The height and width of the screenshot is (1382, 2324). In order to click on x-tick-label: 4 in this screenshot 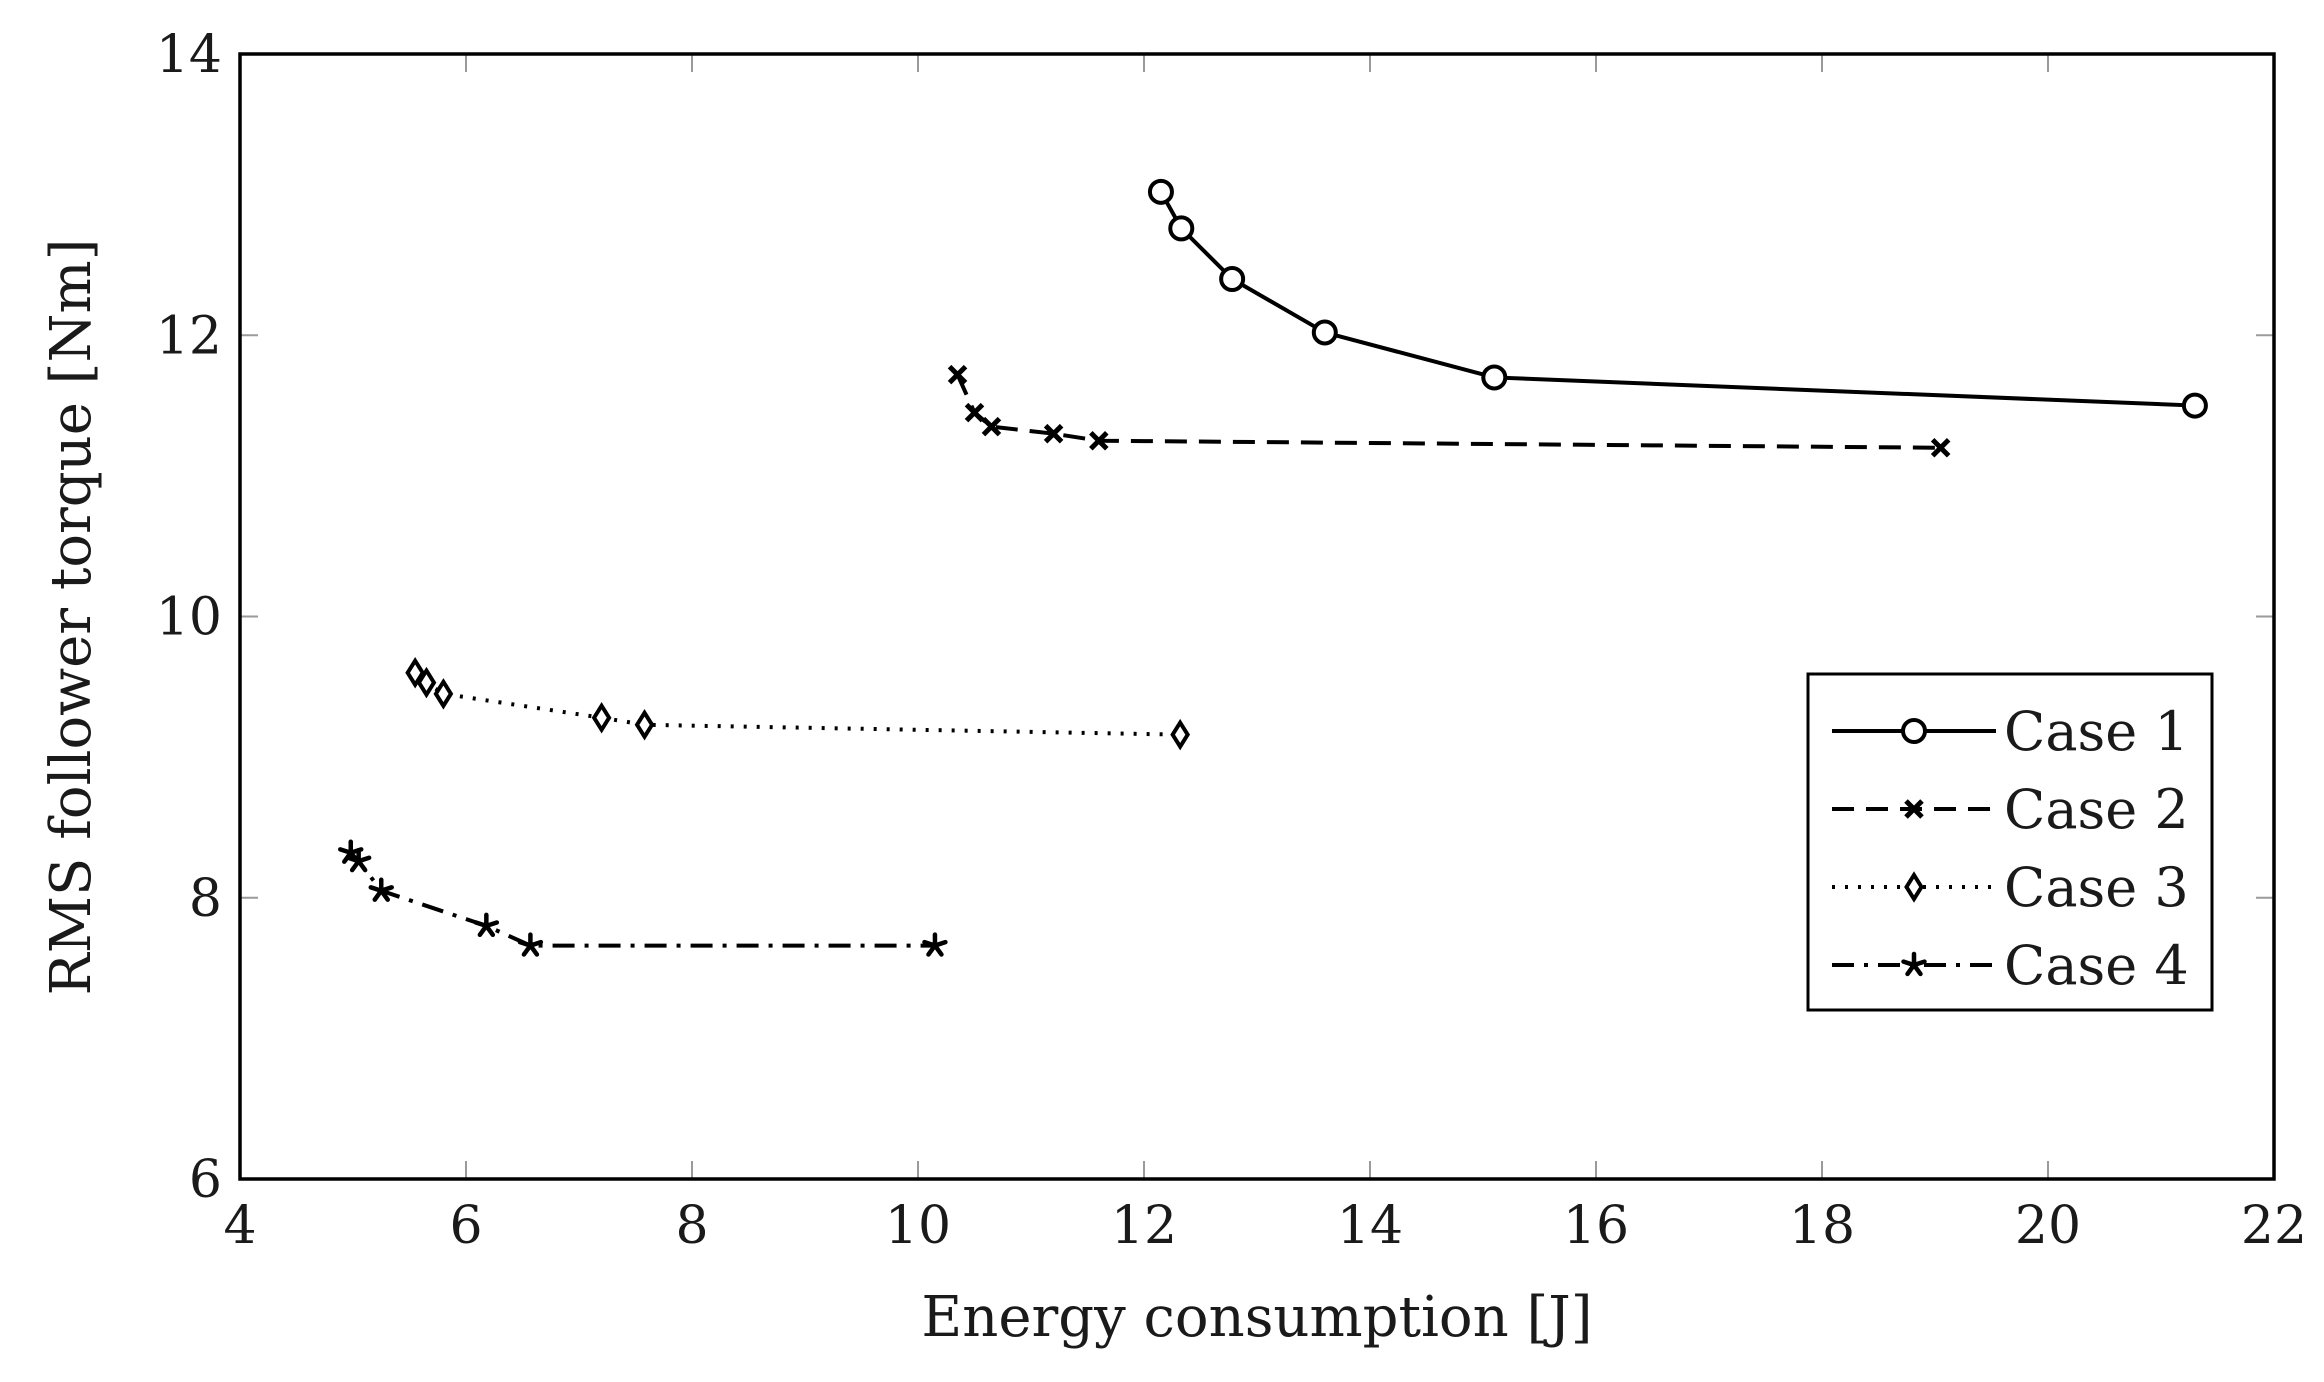, I will do `click(239, 1226)`.